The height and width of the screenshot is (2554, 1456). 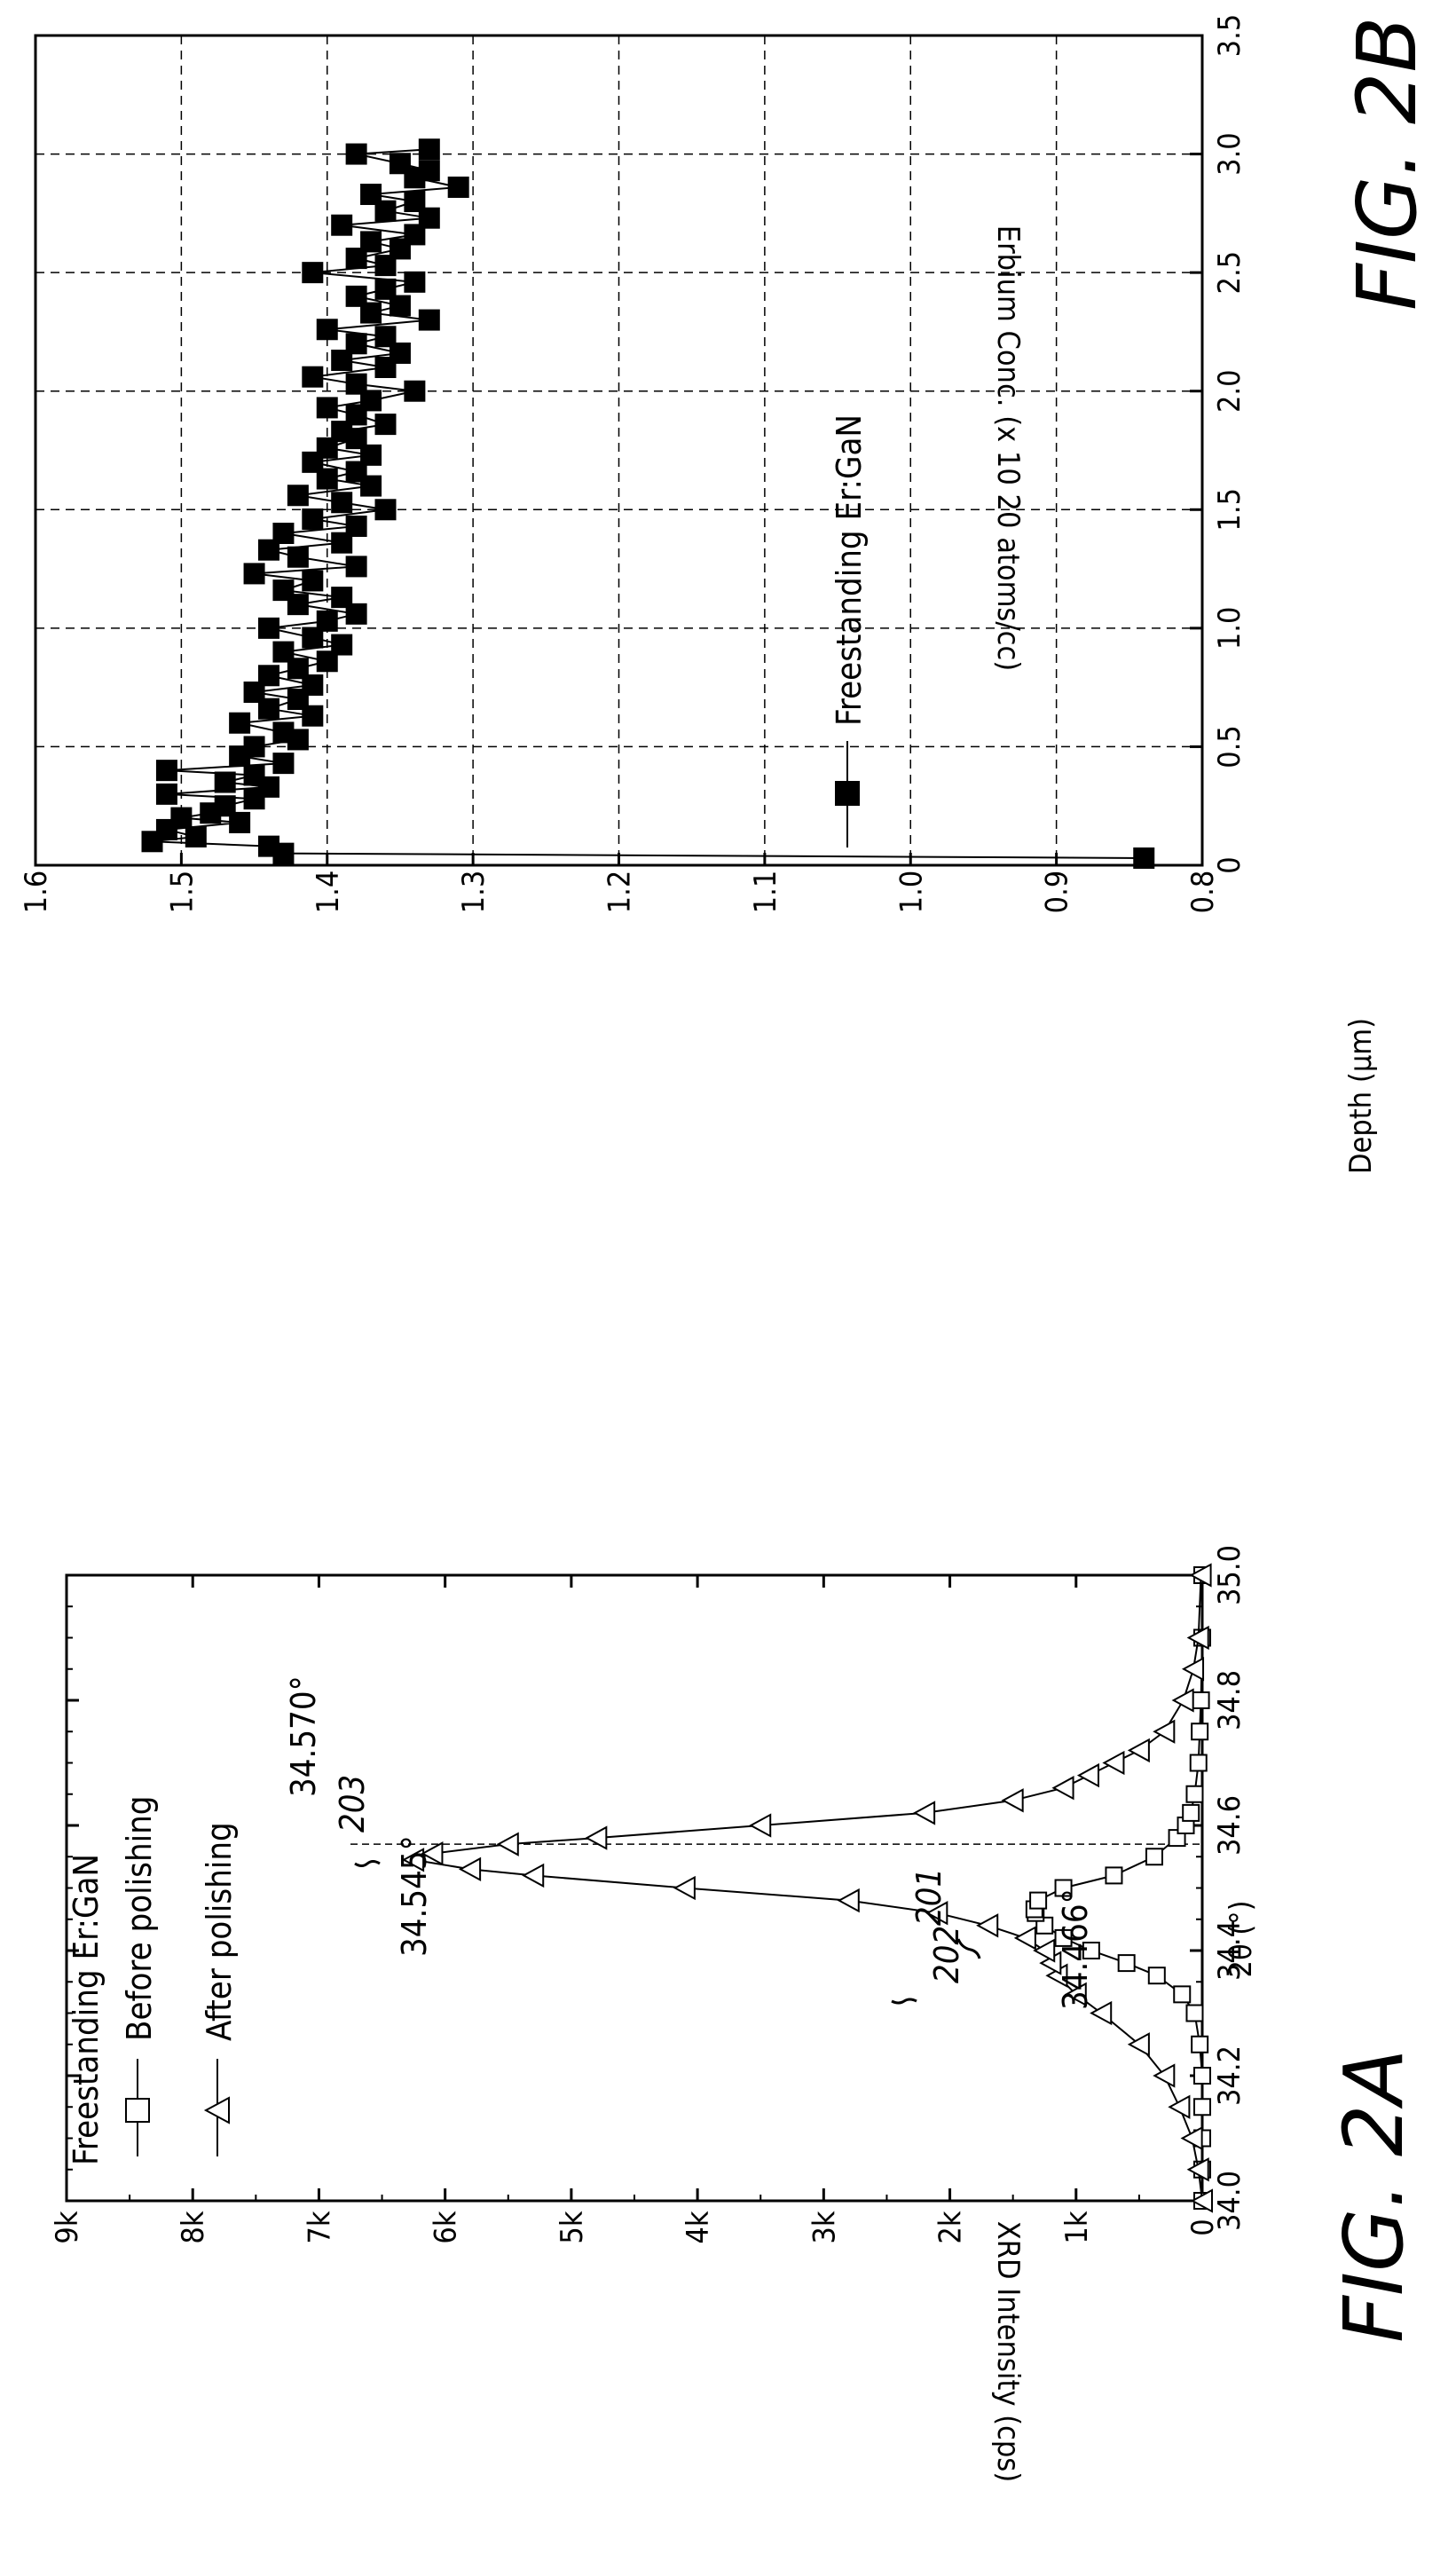 I want to click on y-tick-label: 8k, so click(x=193, y=2227).